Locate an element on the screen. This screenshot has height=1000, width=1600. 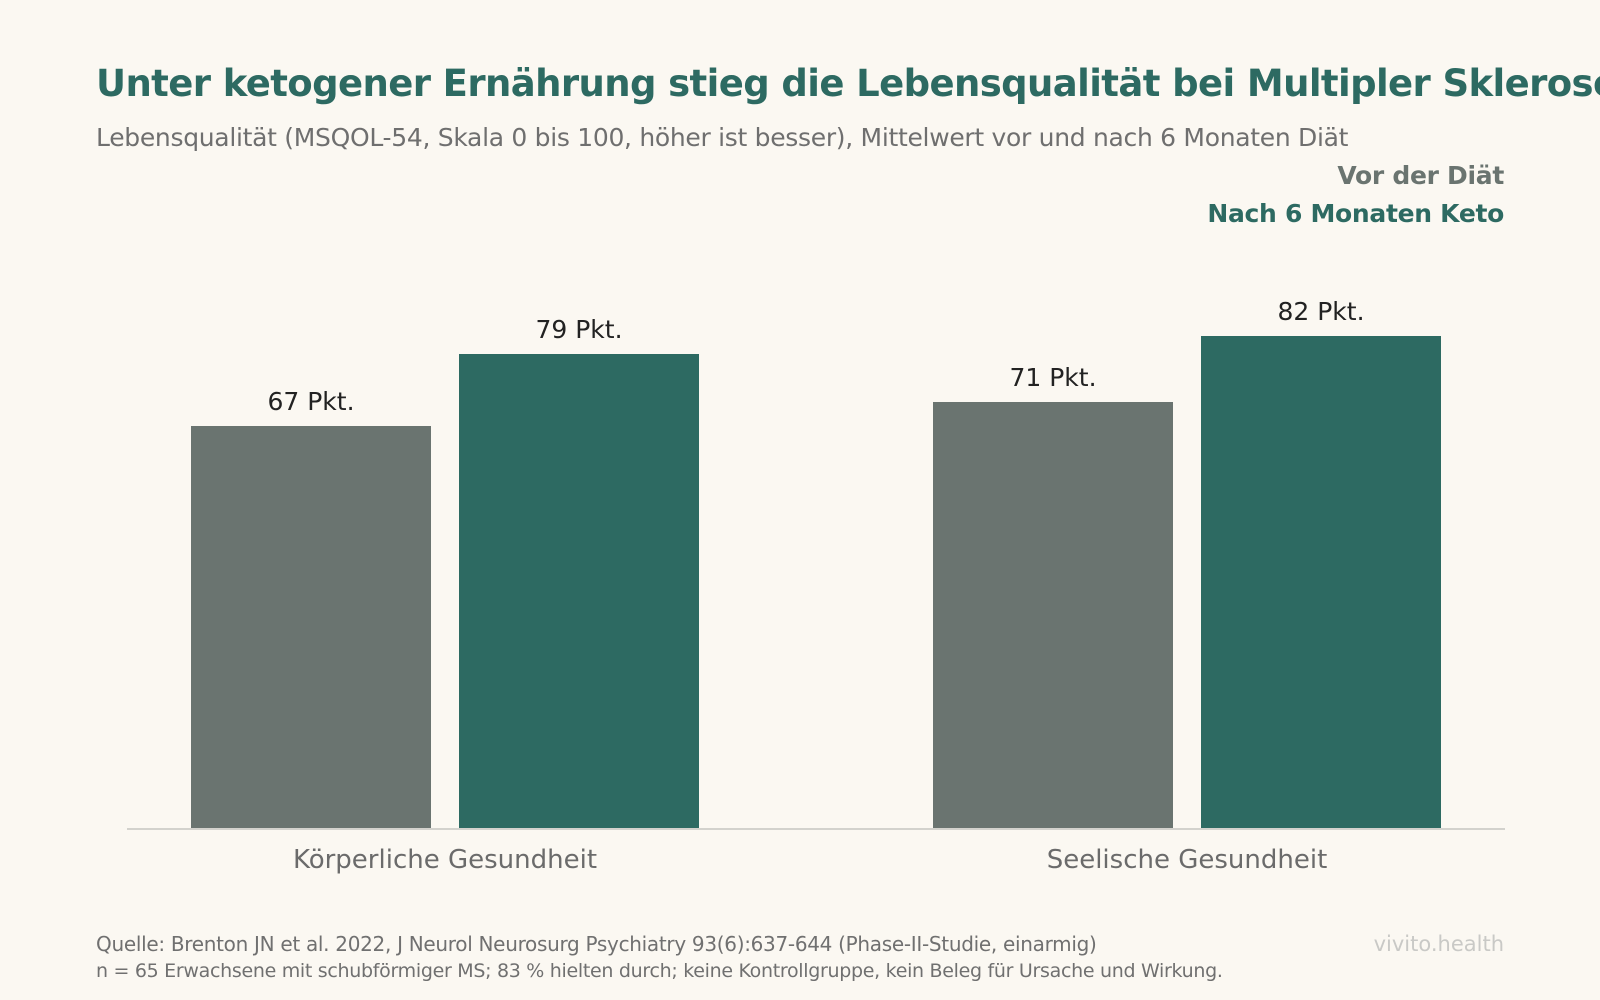
data-label-before-1: 71 Pkt. is located at coordinates (1052, 377).